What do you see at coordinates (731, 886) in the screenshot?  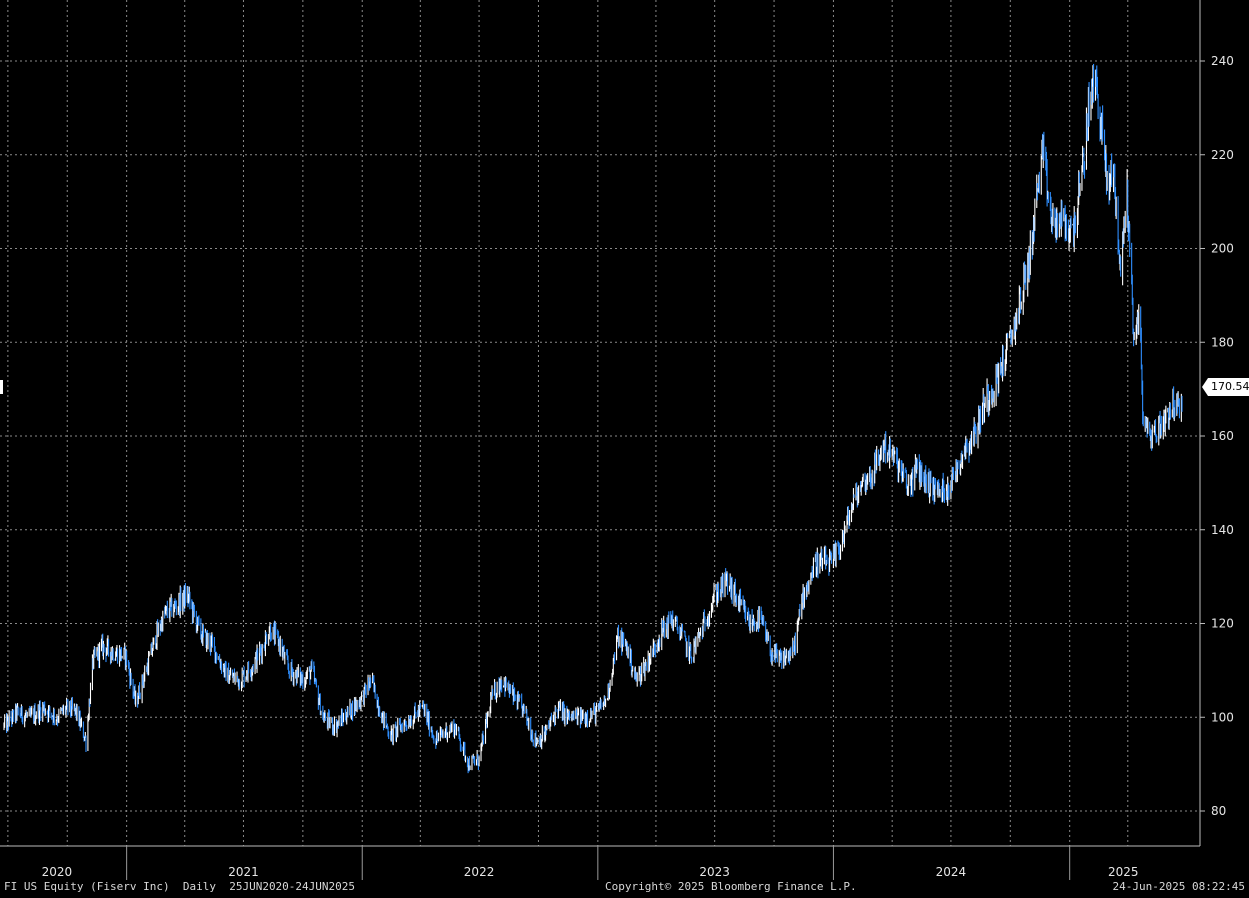 I see `copyright-text: Copyright© 2025 Bloomberg Finance L.P.` at bounding box center [731, 886].